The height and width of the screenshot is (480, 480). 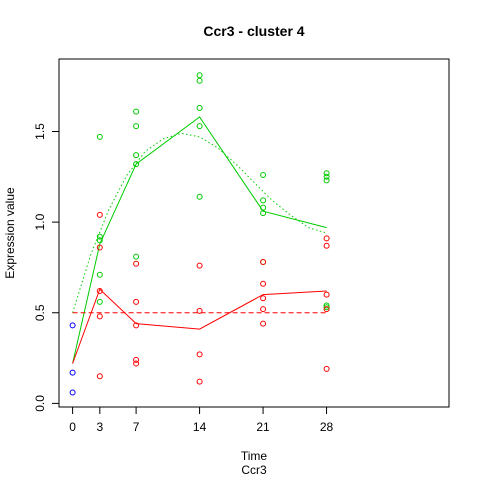 I want to click on y-tick-label: 1.0, so click(x=40, y=221).